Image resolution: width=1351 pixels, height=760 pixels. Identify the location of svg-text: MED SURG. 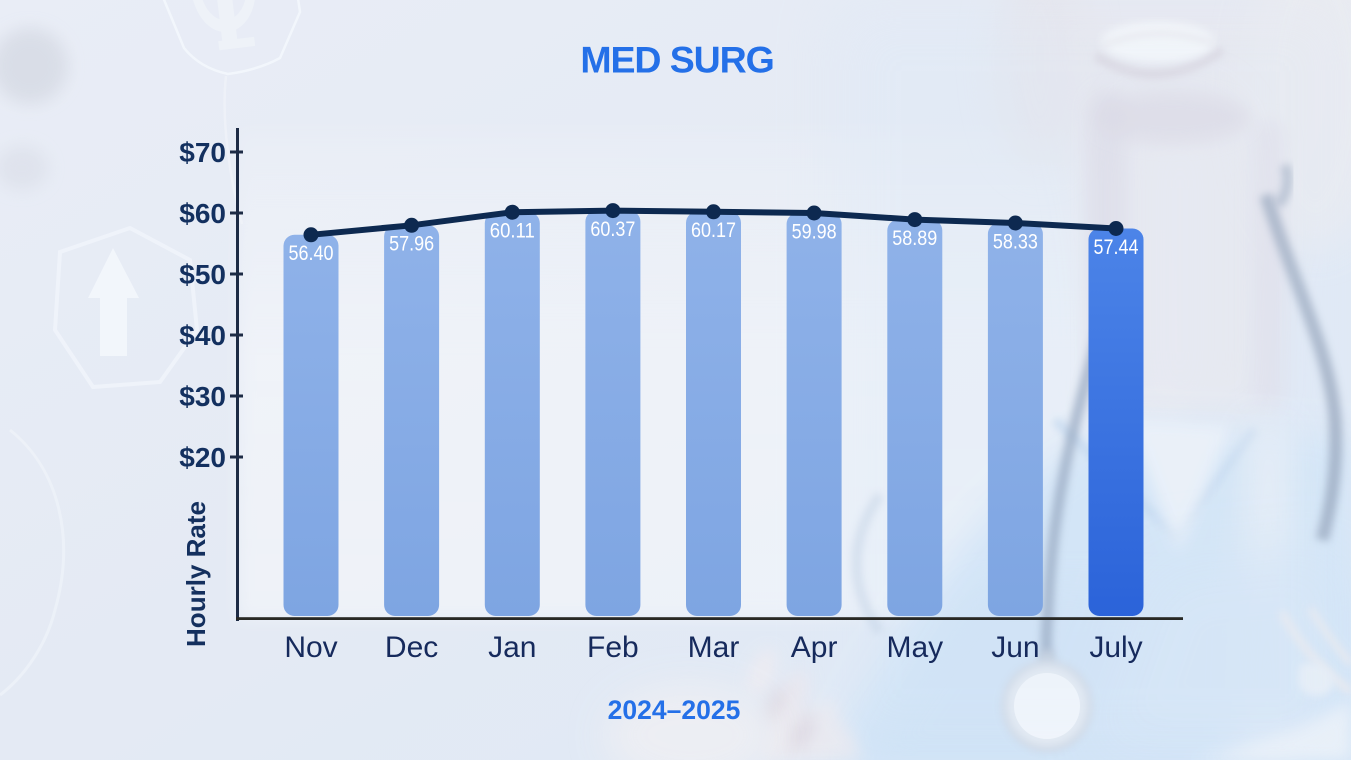
(676, 60).